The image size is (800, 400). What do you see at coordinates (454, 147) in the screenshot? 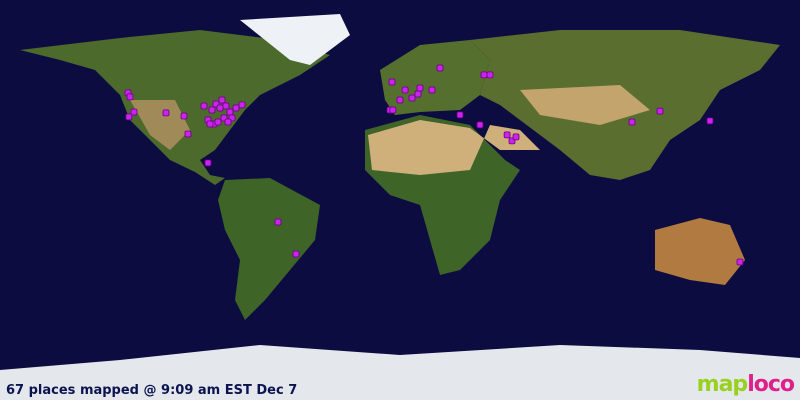
I see `sahara-arabia` at bounding box center [454, 147].